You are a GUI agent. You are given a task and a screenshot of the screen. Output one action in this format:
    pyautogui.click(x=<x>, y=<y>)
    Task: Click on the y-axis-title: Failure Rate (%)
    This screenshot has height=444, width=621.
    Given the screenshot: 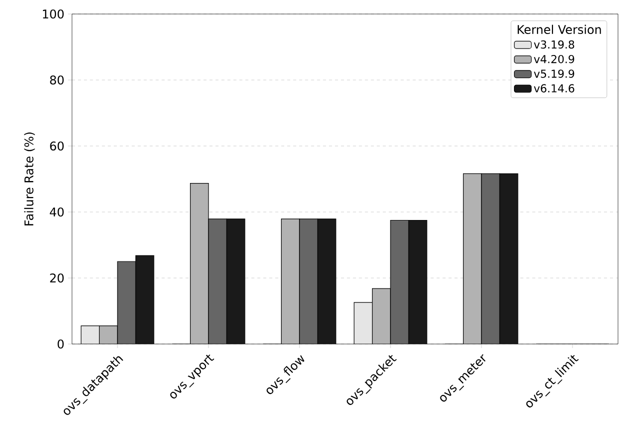 What is the action you would take?
    pyautogui.click(x=29, y=179)
    